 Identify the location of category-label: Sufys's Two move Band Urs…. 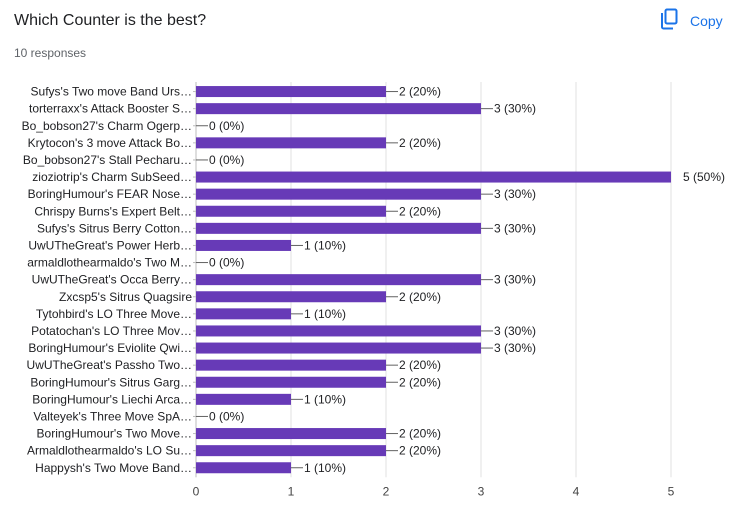
(111, 92).